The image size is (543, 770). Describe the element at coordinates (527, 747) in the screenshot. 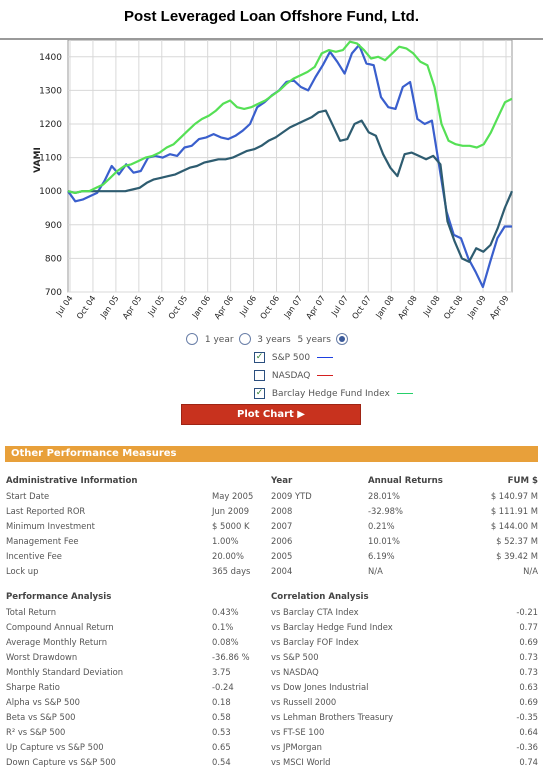

I see `corr-value: -0.36` at that location.